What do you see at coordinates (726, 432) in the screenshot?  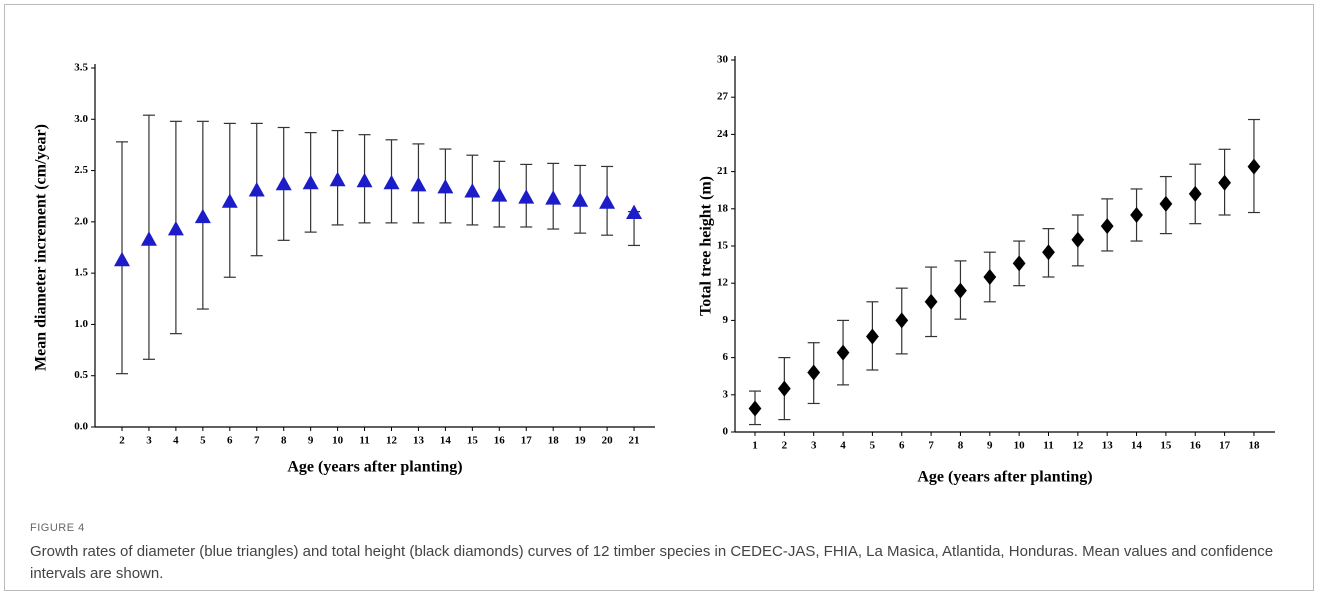 I see `y-tick-label: 0` at bounding box center [726, 432].